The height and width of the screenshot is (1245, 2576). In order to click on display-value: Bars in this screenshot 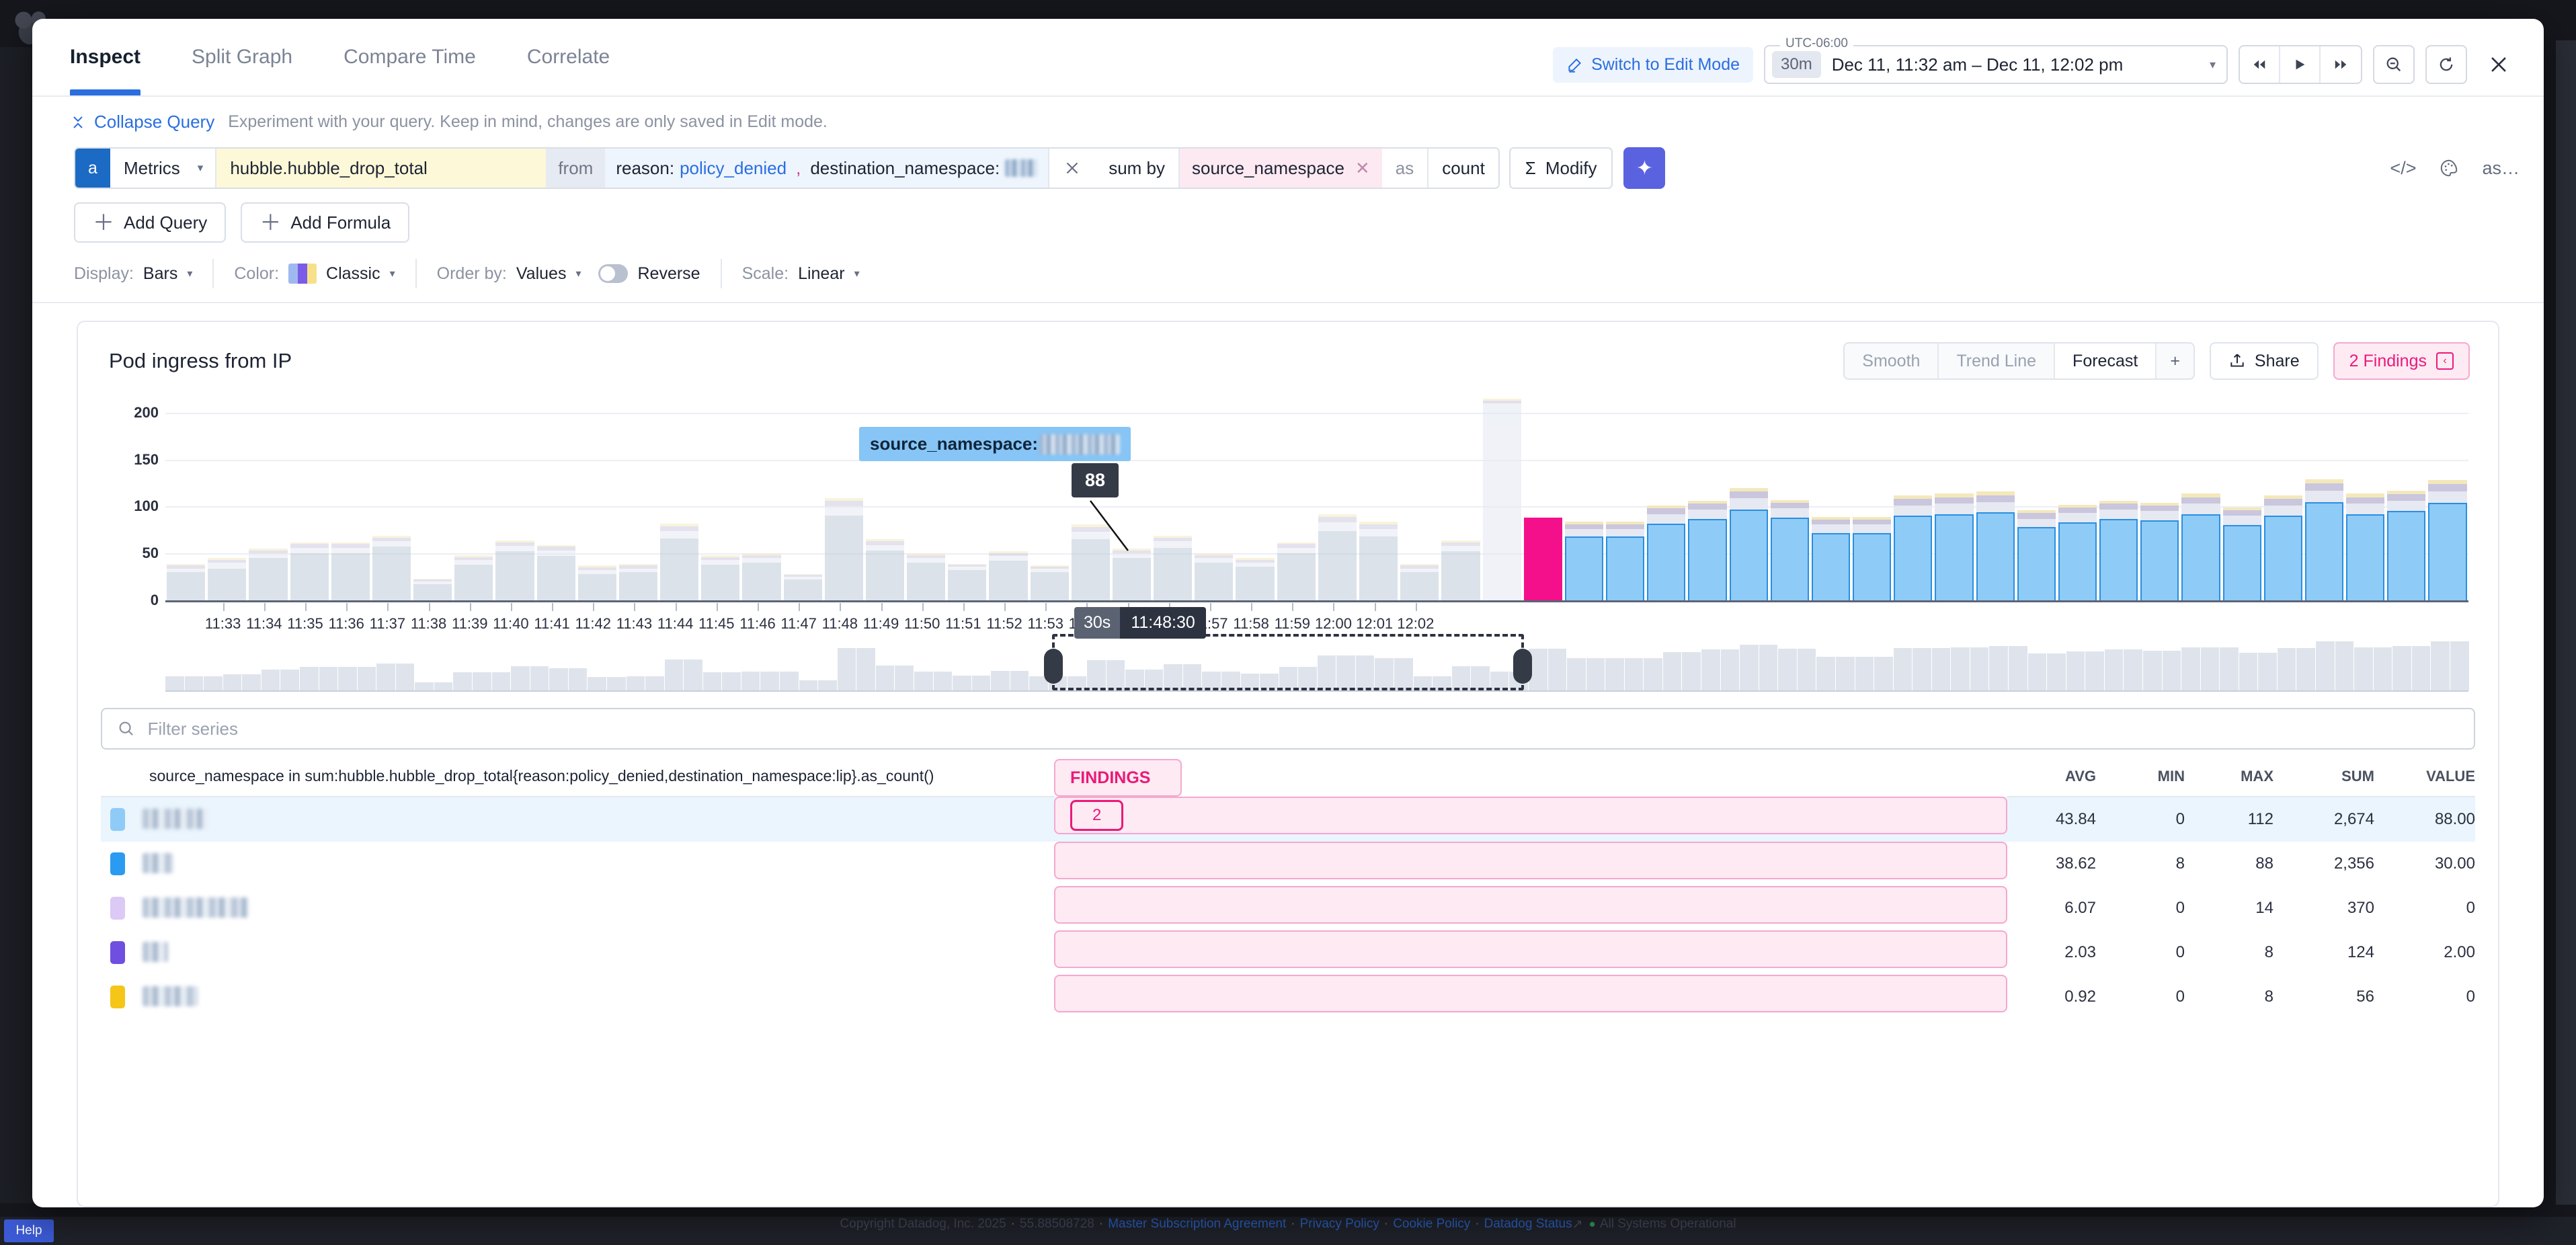, I will do `click(160, 273)`.